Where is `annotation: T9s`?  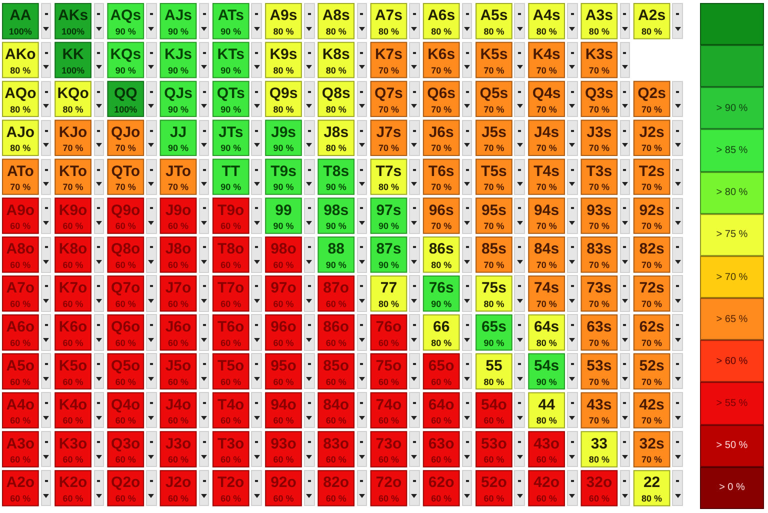
annotation: T9s is located at coordinates (283, 171).